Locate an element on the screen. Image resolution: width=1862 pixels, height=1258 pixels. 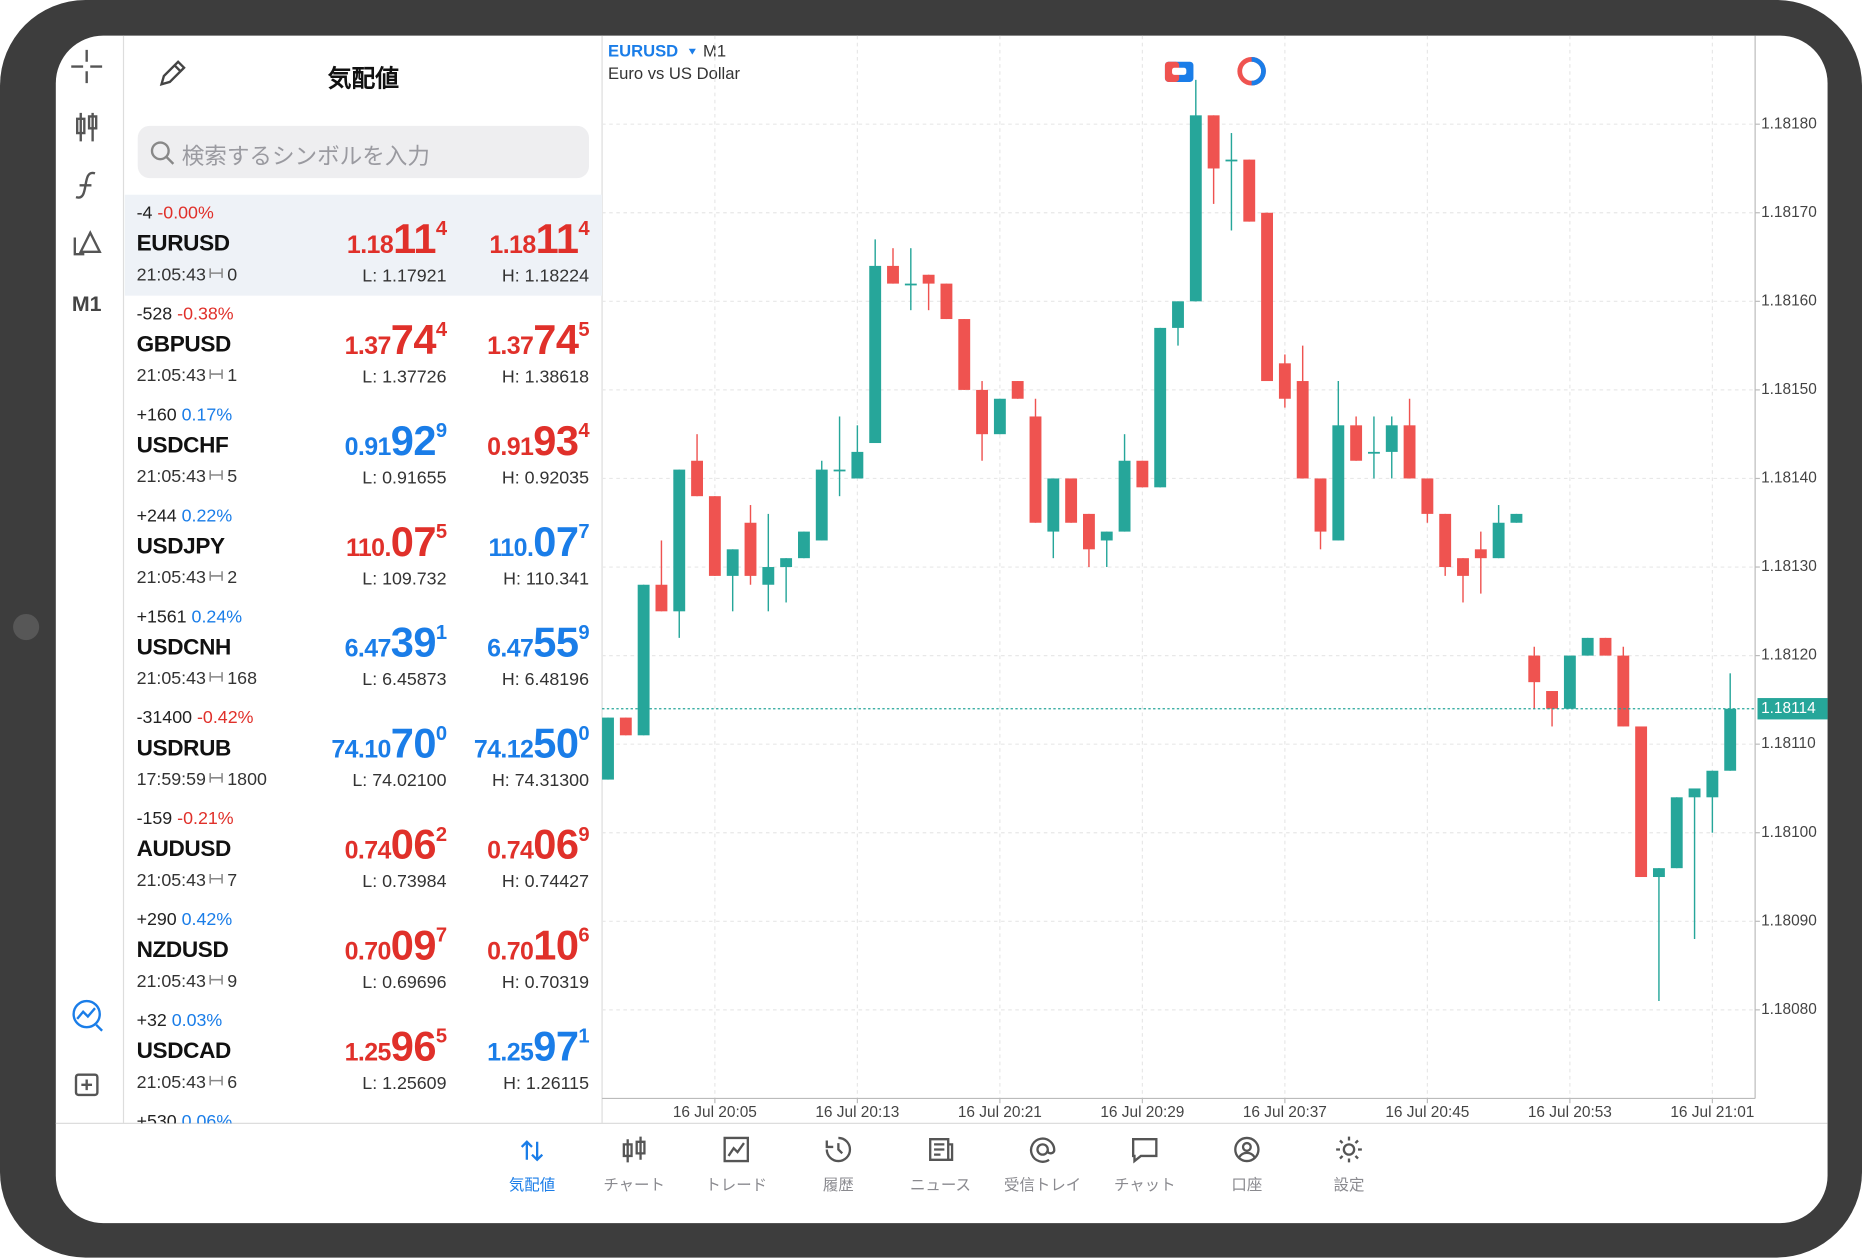
tab: 受信トレイ is located at coordinates (1043, 1164).